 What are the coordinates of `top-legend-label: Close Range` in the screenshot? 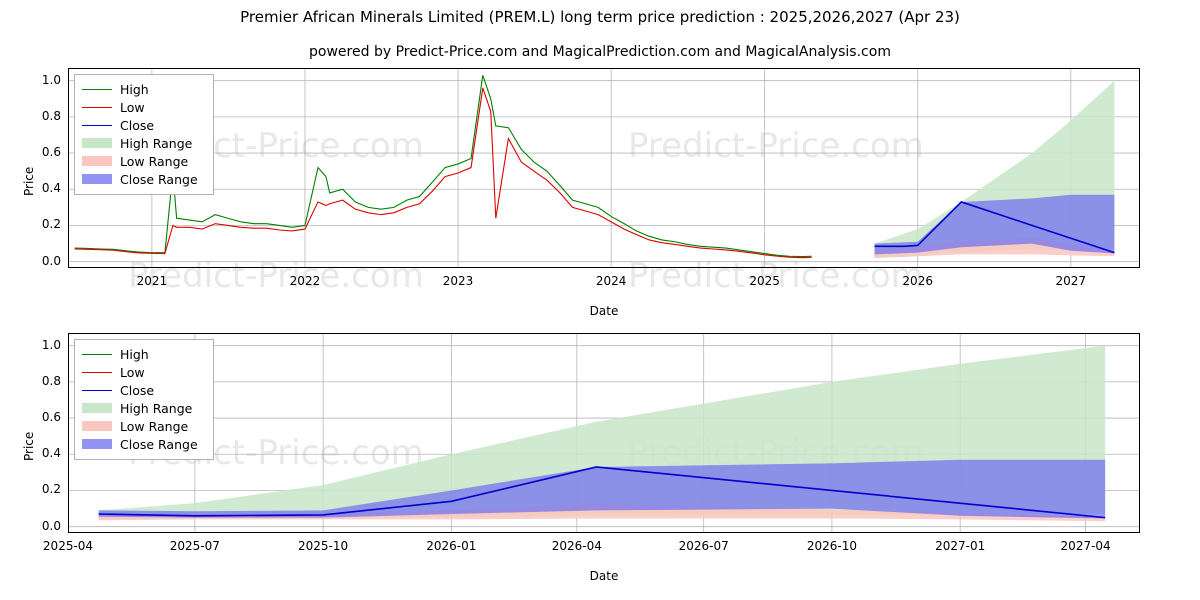 It's located at (159, 179).